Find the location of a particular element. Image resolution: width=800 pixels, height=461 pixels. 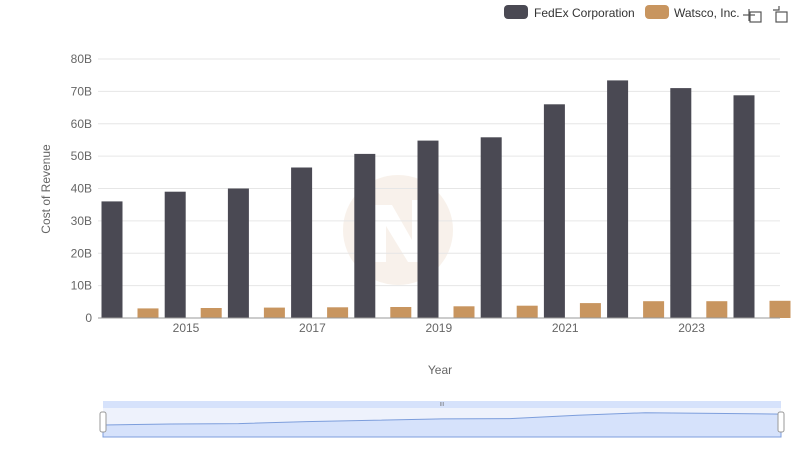

y-tick-label: 10B is located at coordinates (81, 286).